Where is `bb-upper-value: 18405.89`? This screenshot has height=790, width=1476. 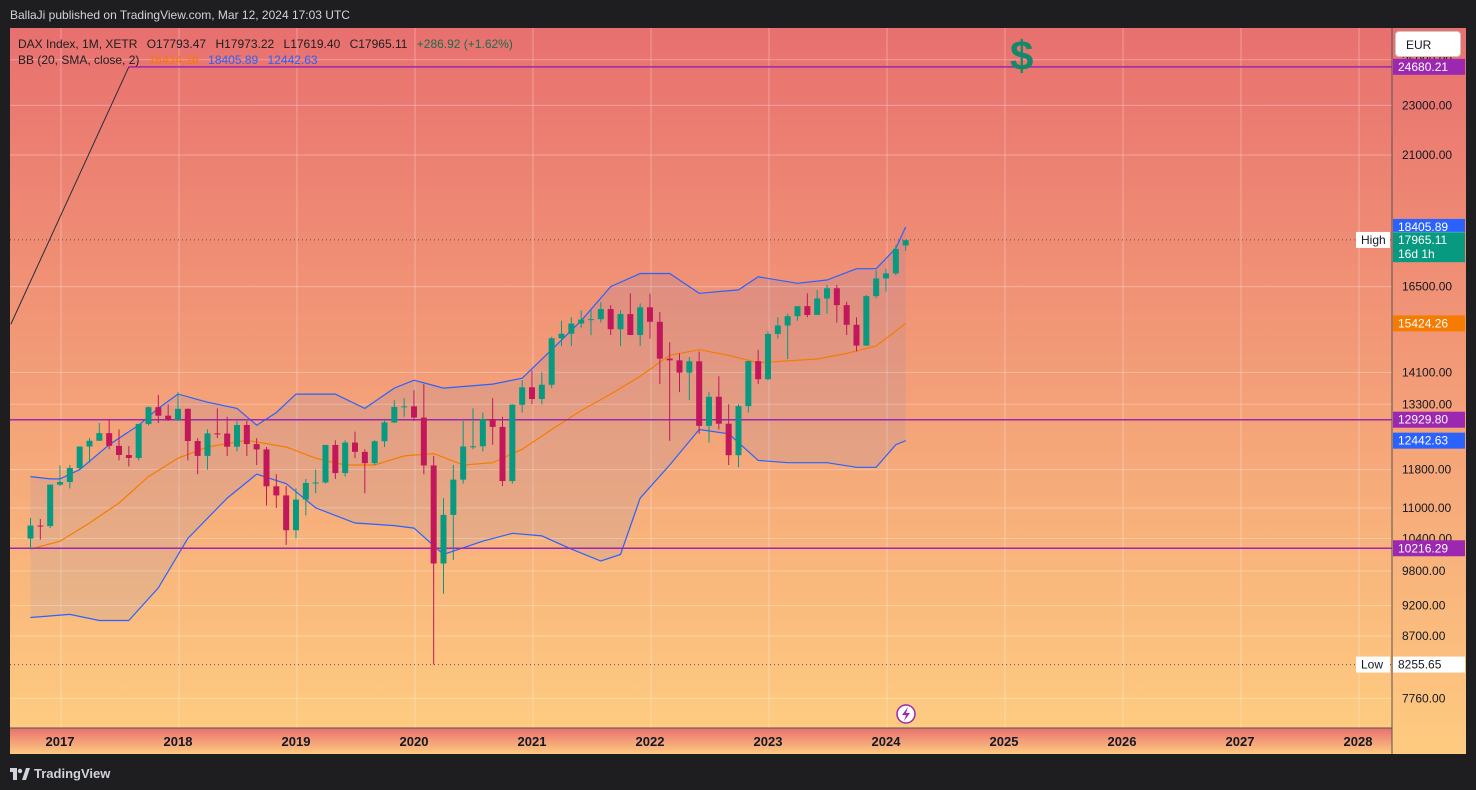 bb-upper-value: 18405.89 is located at coordinates (233, 60).